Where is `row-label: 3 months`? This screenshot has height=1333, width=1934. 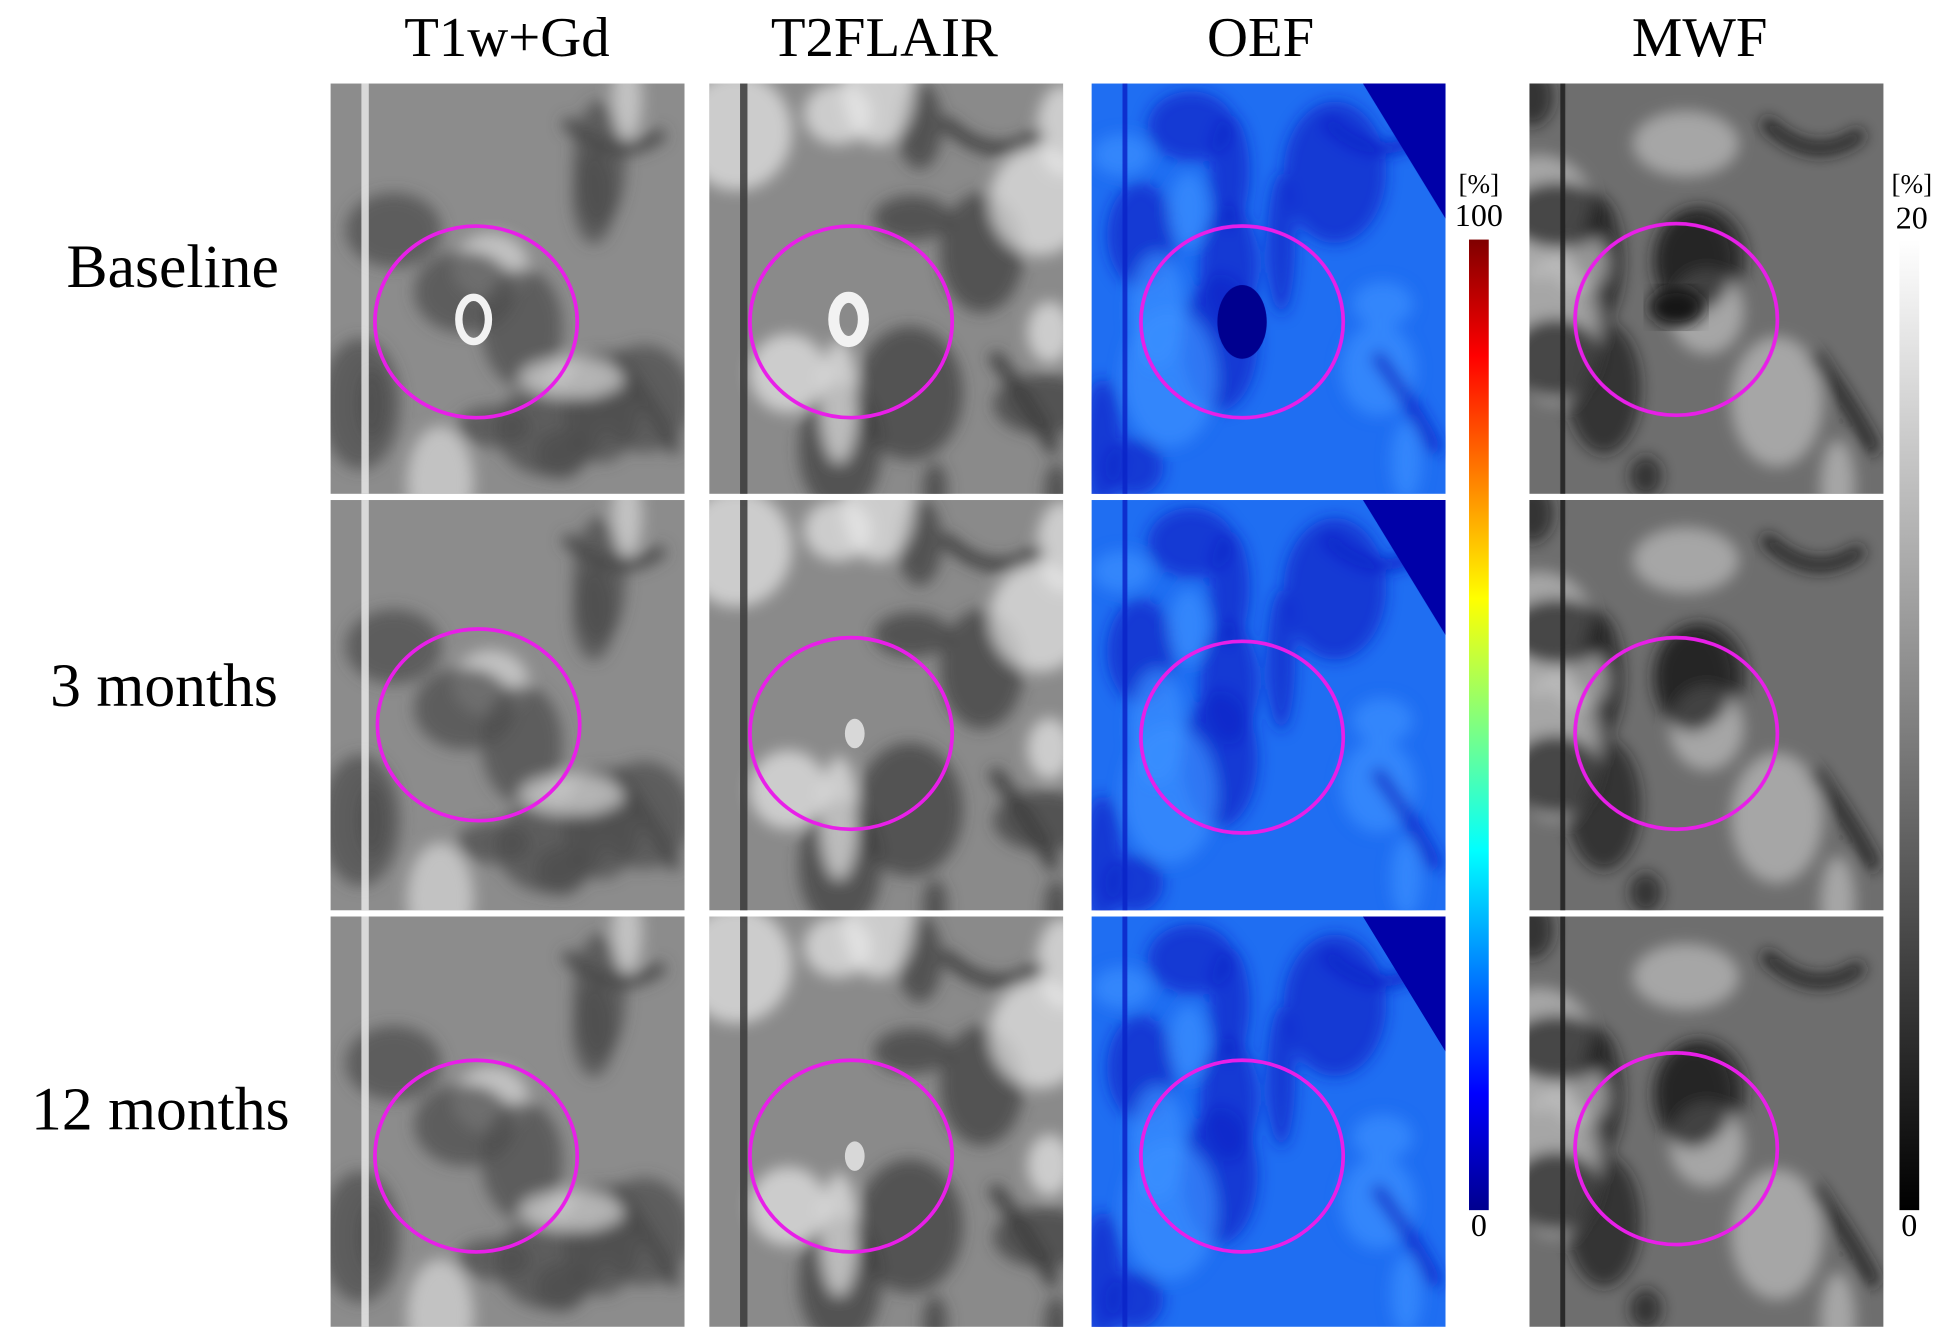
row-label: 3 months is located at coordinates (164, 686).